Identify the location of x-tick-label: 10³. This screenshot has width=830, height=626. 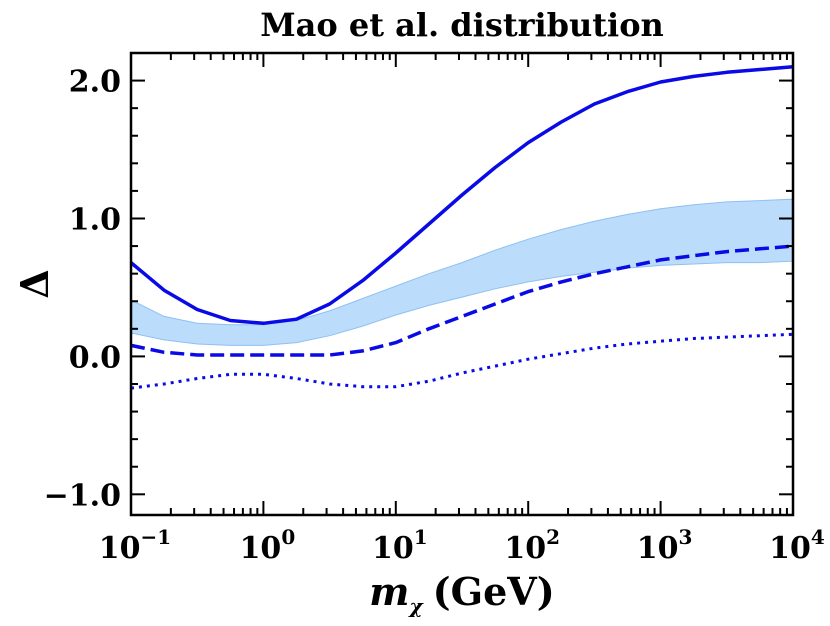
(665, 545).